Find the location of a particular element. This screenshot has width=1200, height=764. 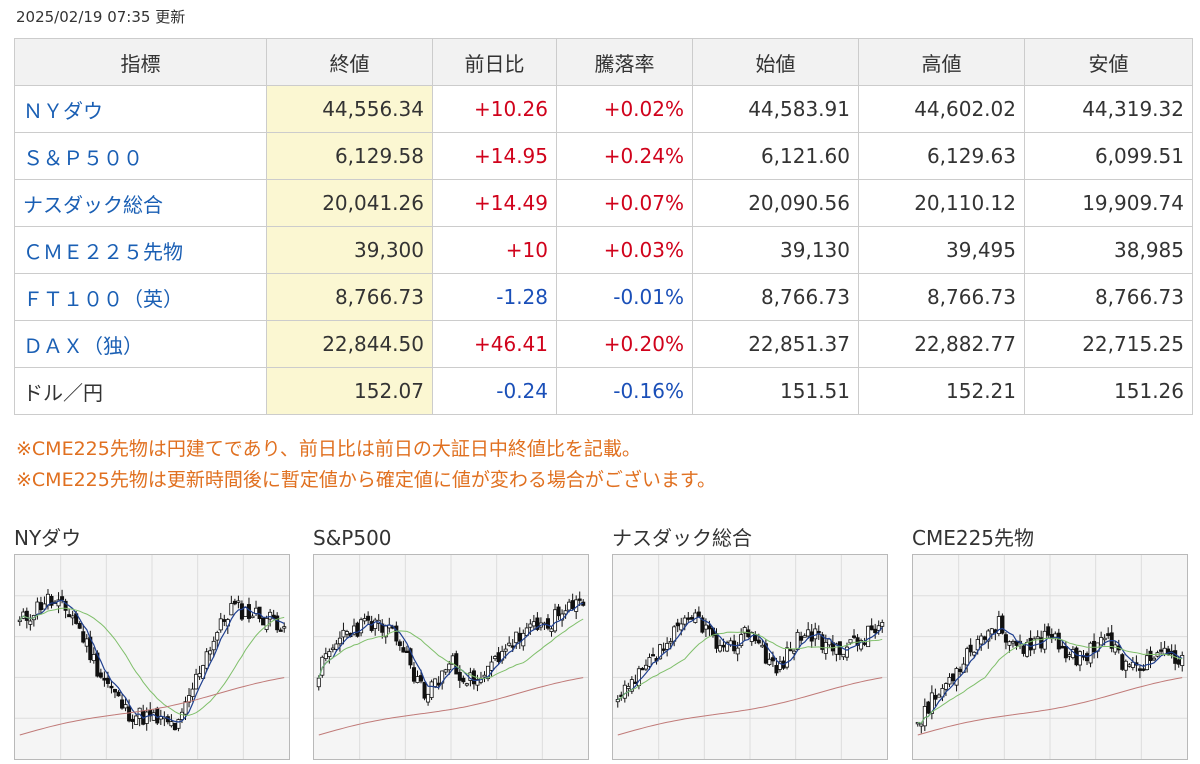

close-value: 6,129.58 is located at coordinates (349, 156).